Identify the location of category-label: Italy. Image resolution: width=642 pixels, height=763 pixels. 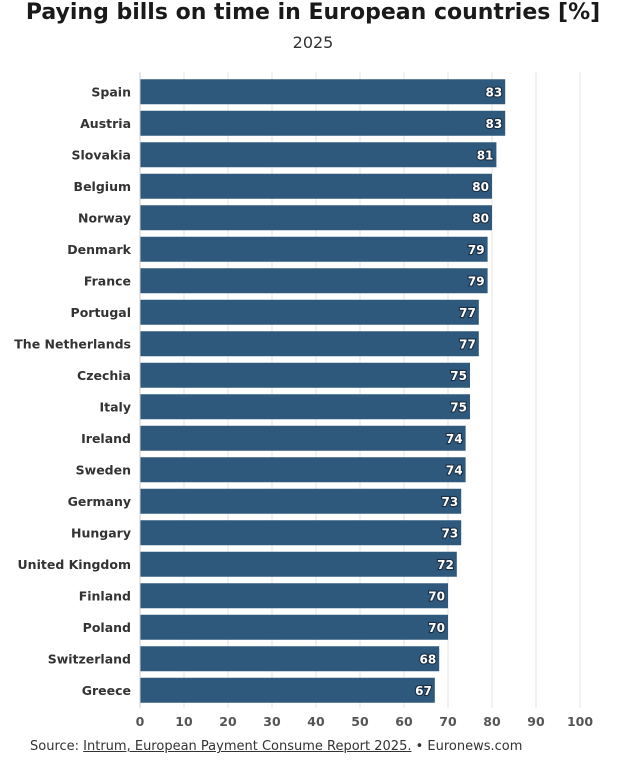
(116, 406).